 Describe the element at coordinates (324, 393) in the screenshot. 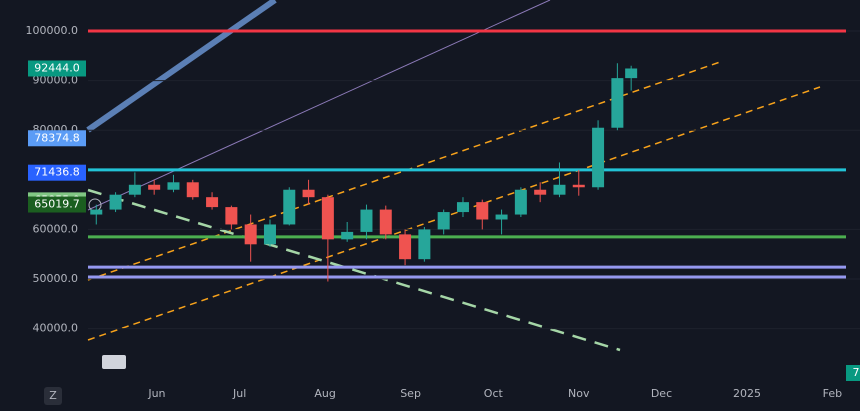

I see `x-tick-label: Aug` at that location.